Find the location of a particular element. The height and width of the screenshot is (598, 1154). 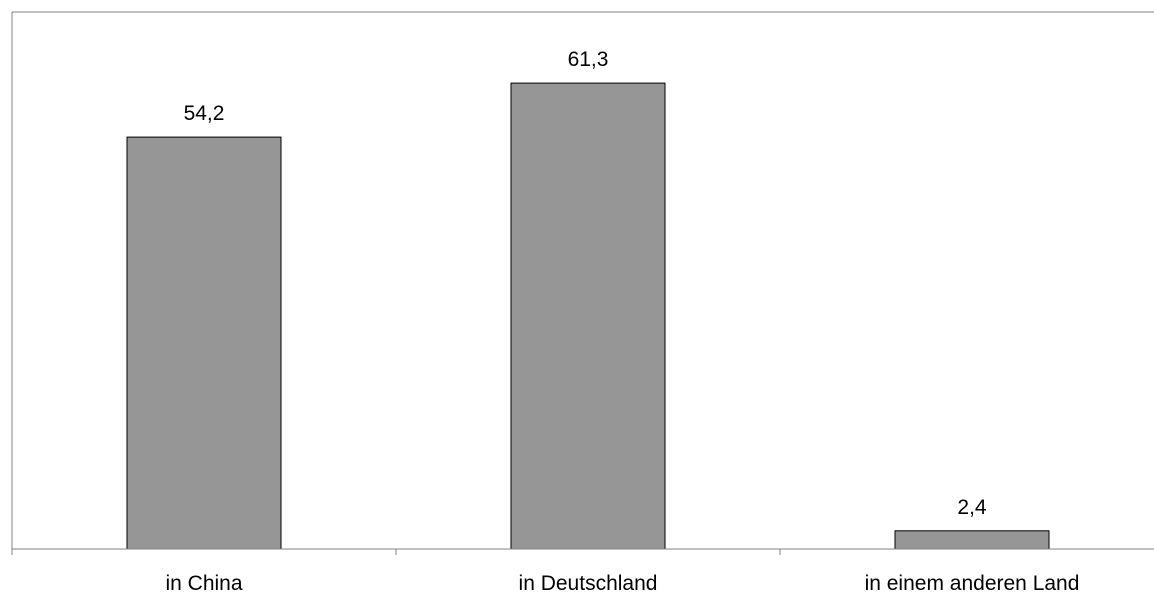

x-tick-label: in China is located at coordinates (203, 583).